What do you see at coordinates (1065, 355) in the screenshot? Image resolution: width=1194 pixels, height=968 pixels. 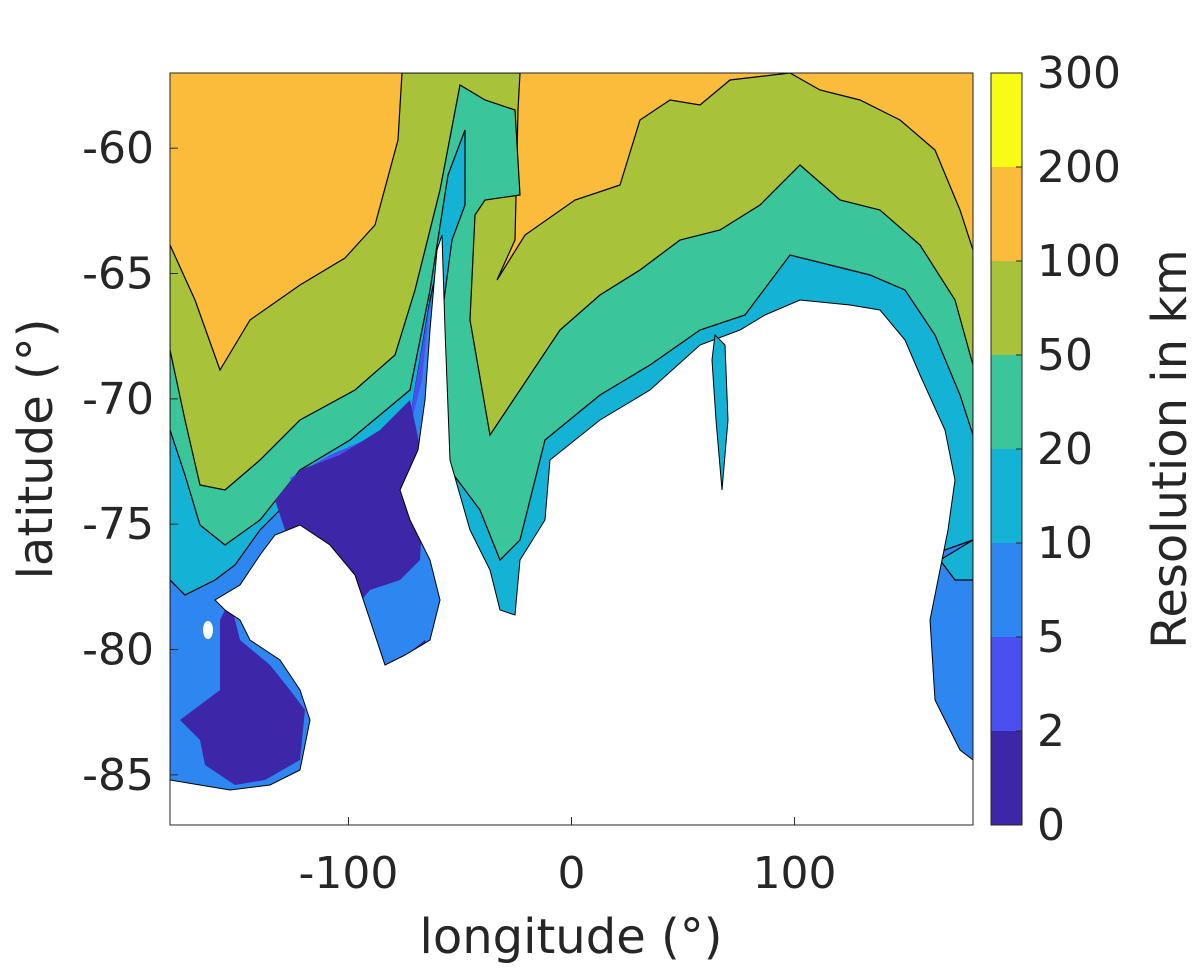 I see `colorbar-tick-label: 50` at bounding box center [1065, 355].